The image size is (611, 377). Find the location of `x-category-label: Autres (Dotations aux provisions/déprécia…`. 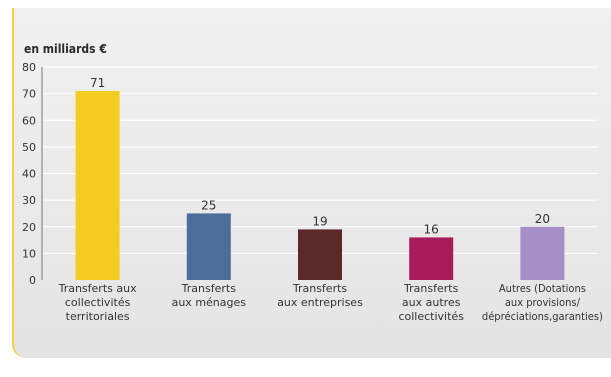

x-category-label: Autres (Dotations aux provisions/déprécia… is located at coordinates (542, 303).